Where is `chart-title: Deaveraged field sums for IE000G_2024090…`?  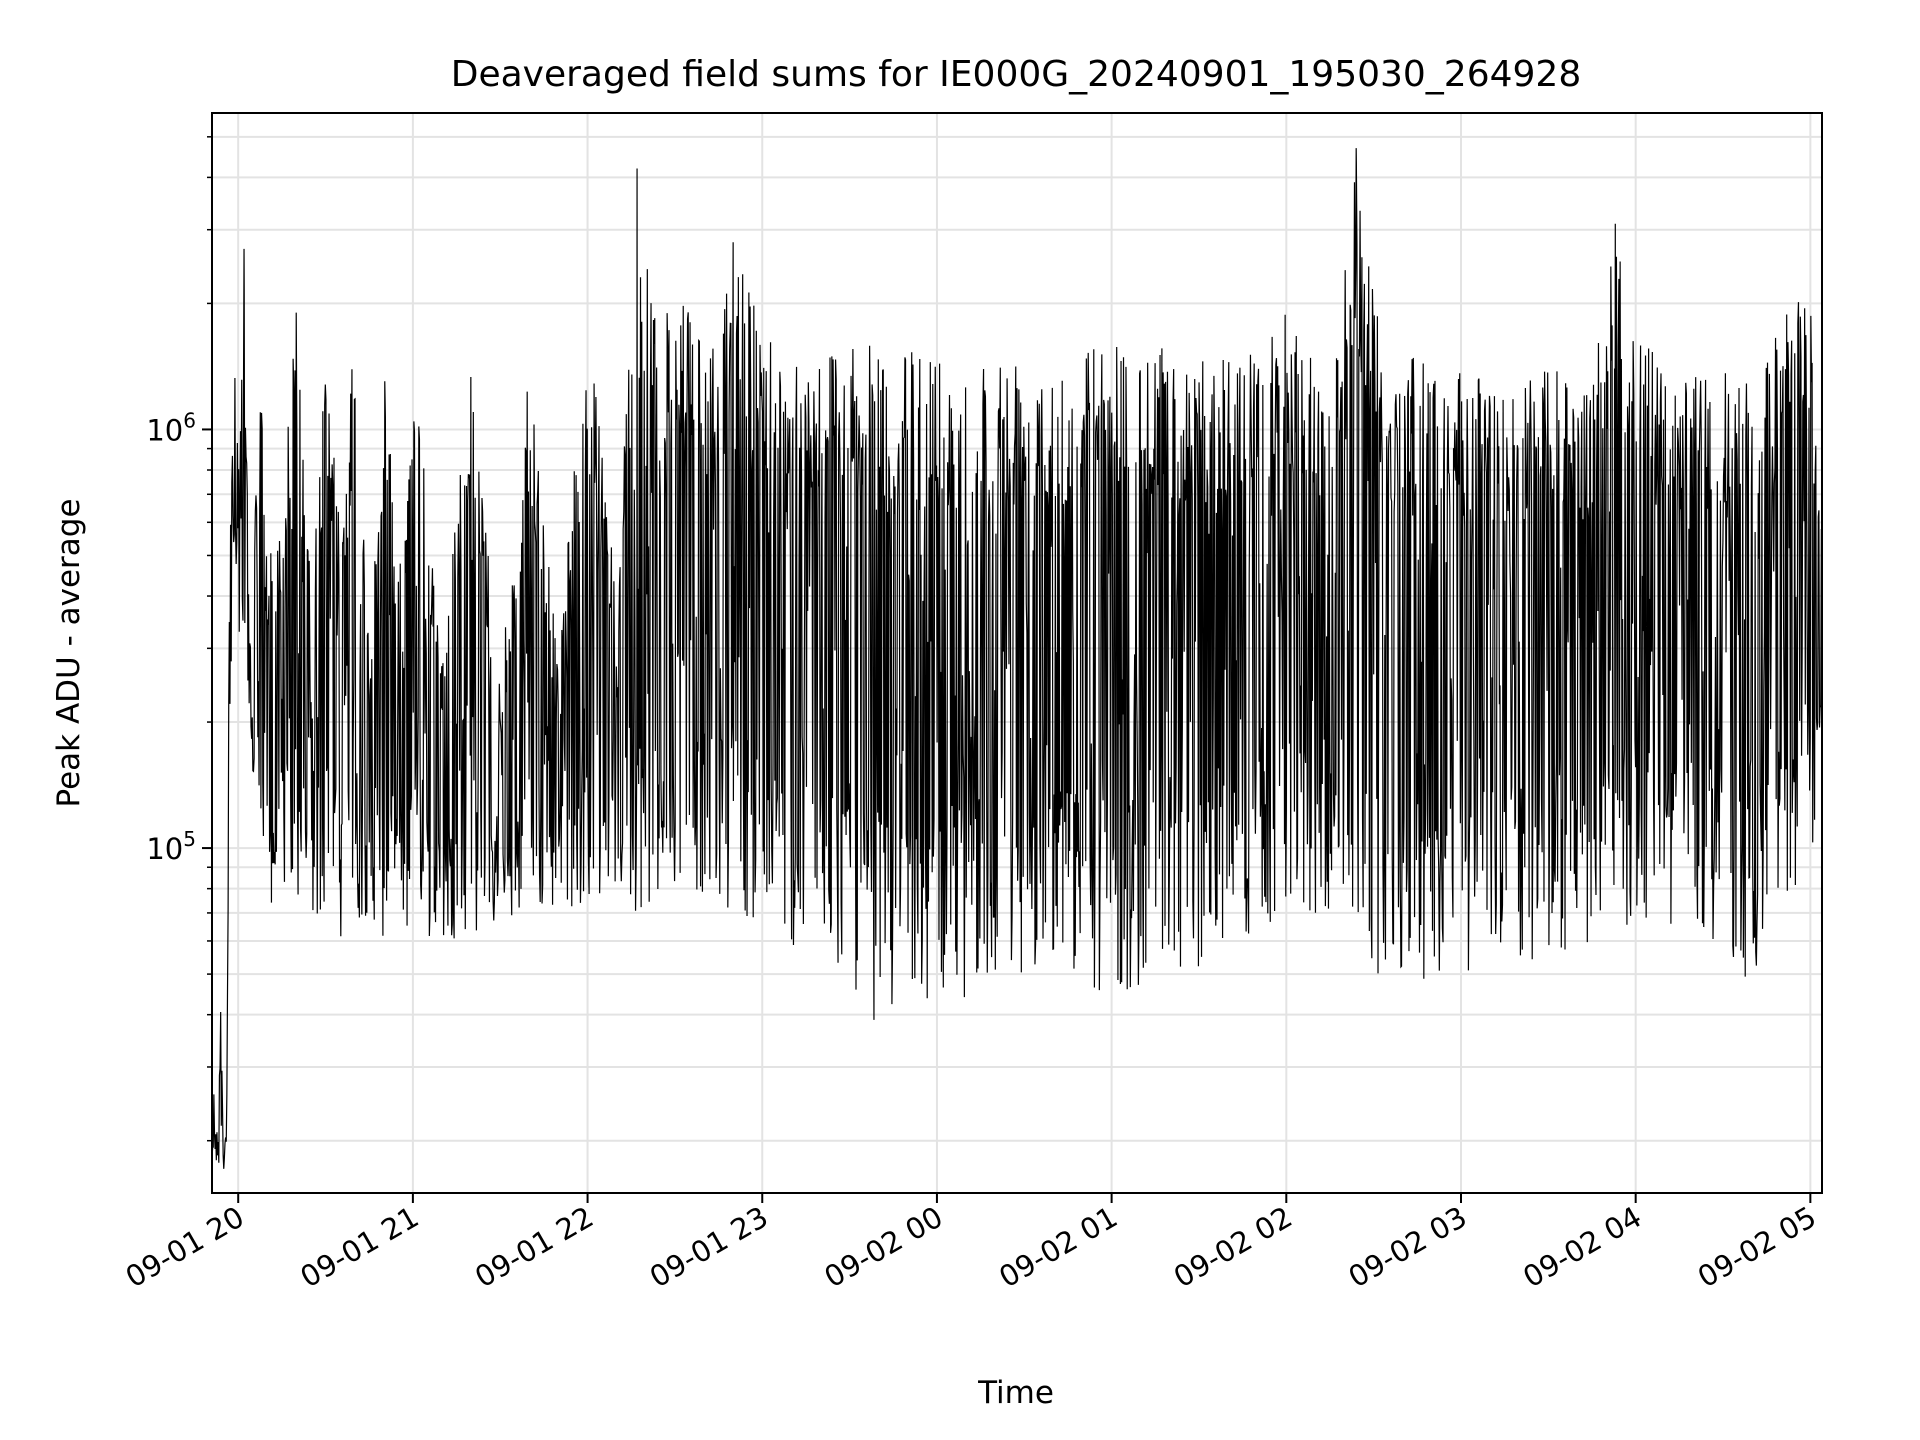 chart-title: Deaveraged field sums for IE000G_2024090… is located at coordinates (1016, 74).